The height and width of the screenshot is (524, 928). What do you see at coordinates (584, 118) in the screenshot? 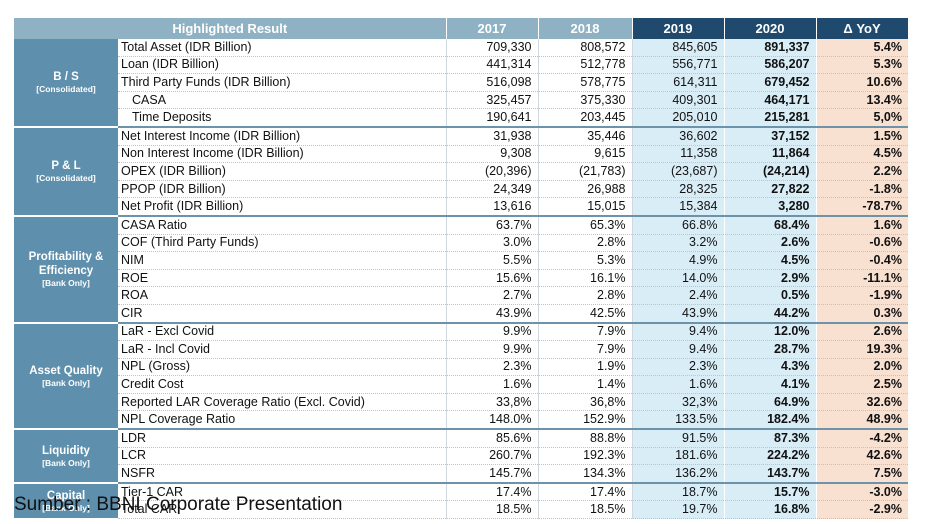
I see `value-2018: 203,445` at bounding box center [584, 118].